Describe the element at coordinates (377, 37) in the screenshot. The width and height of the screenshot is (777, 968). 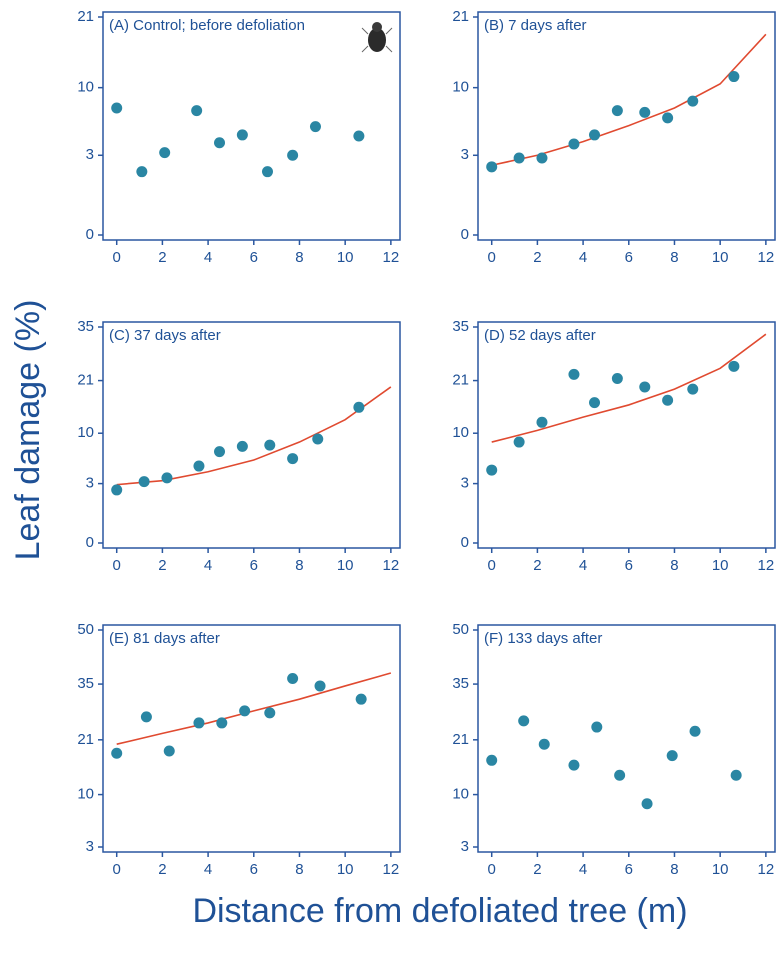
I see `beetle-icon` at that location.